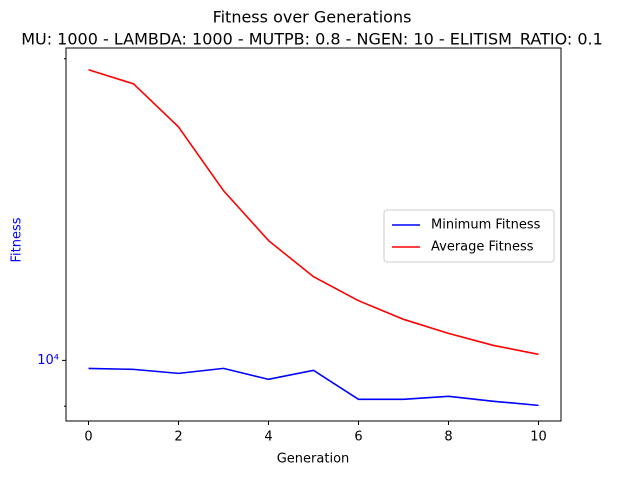 This screenshot has width=624, height=480. What do you see at coordinates (538, 437) in the screenshot?
I see `x-tick-label: 10` at bounding box center [538, 437].